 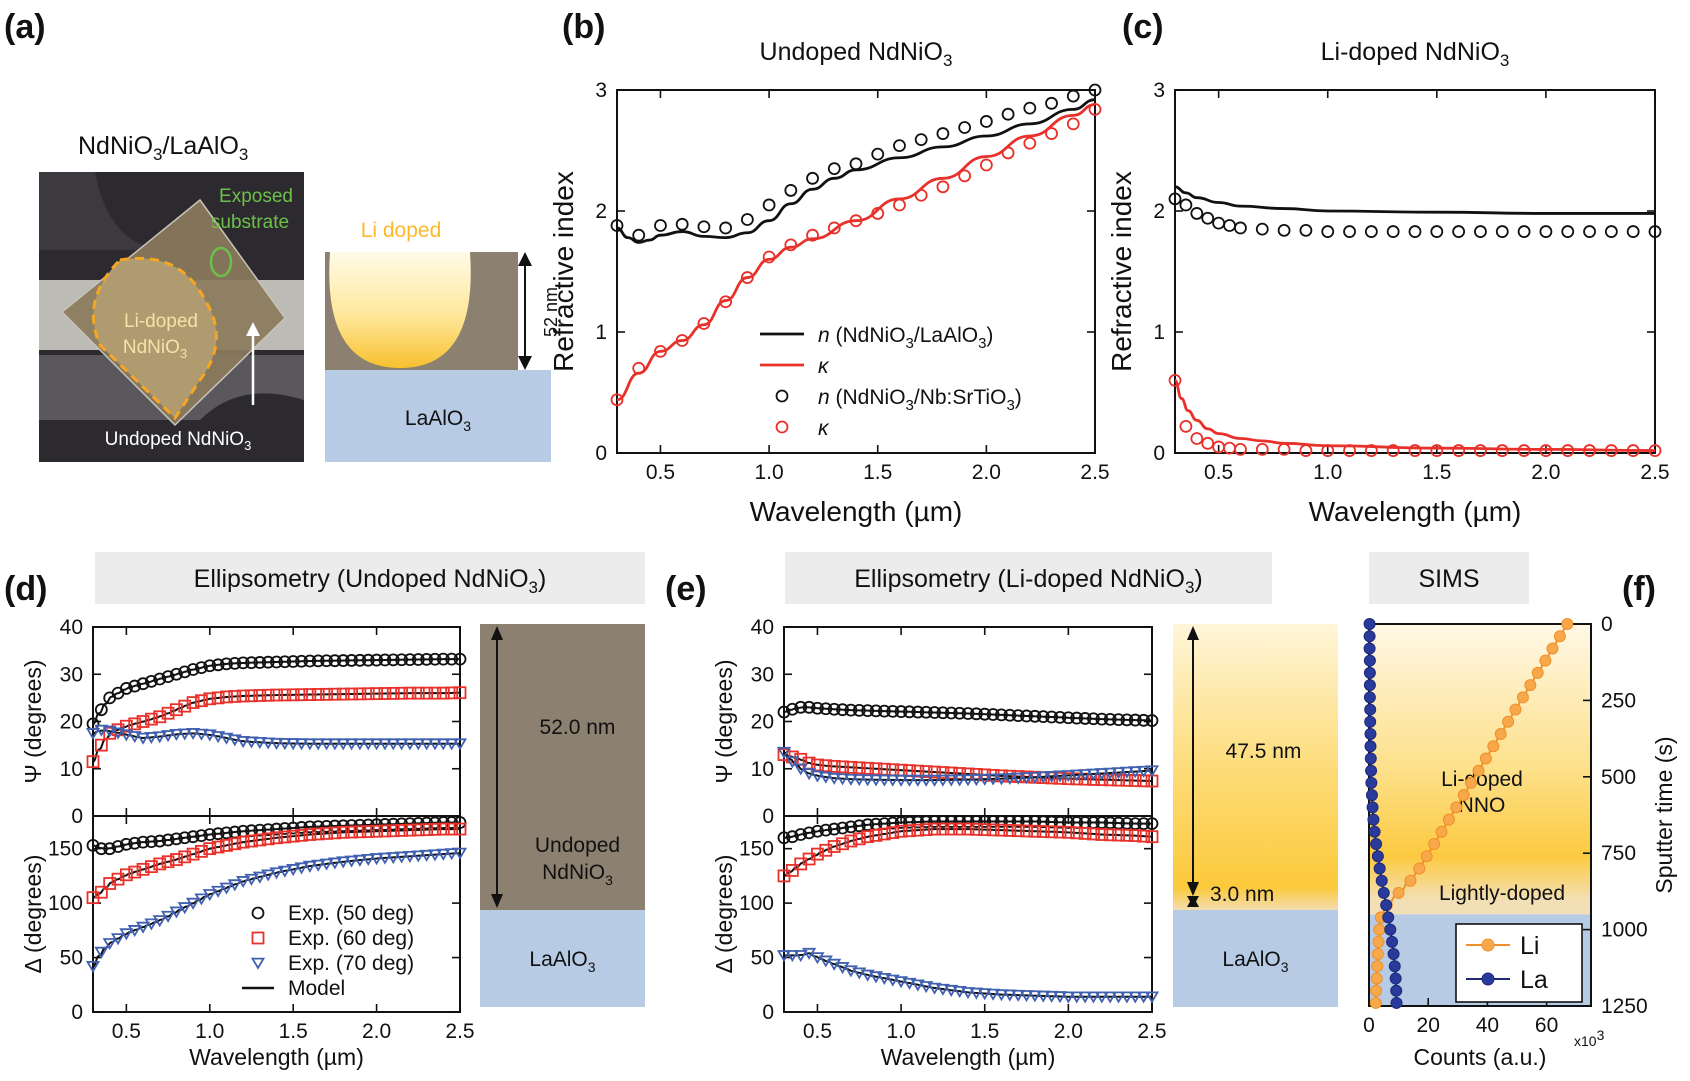 I want to click on e-delta-xtick-label-2: 1.5, so click(x=984, y=1031).